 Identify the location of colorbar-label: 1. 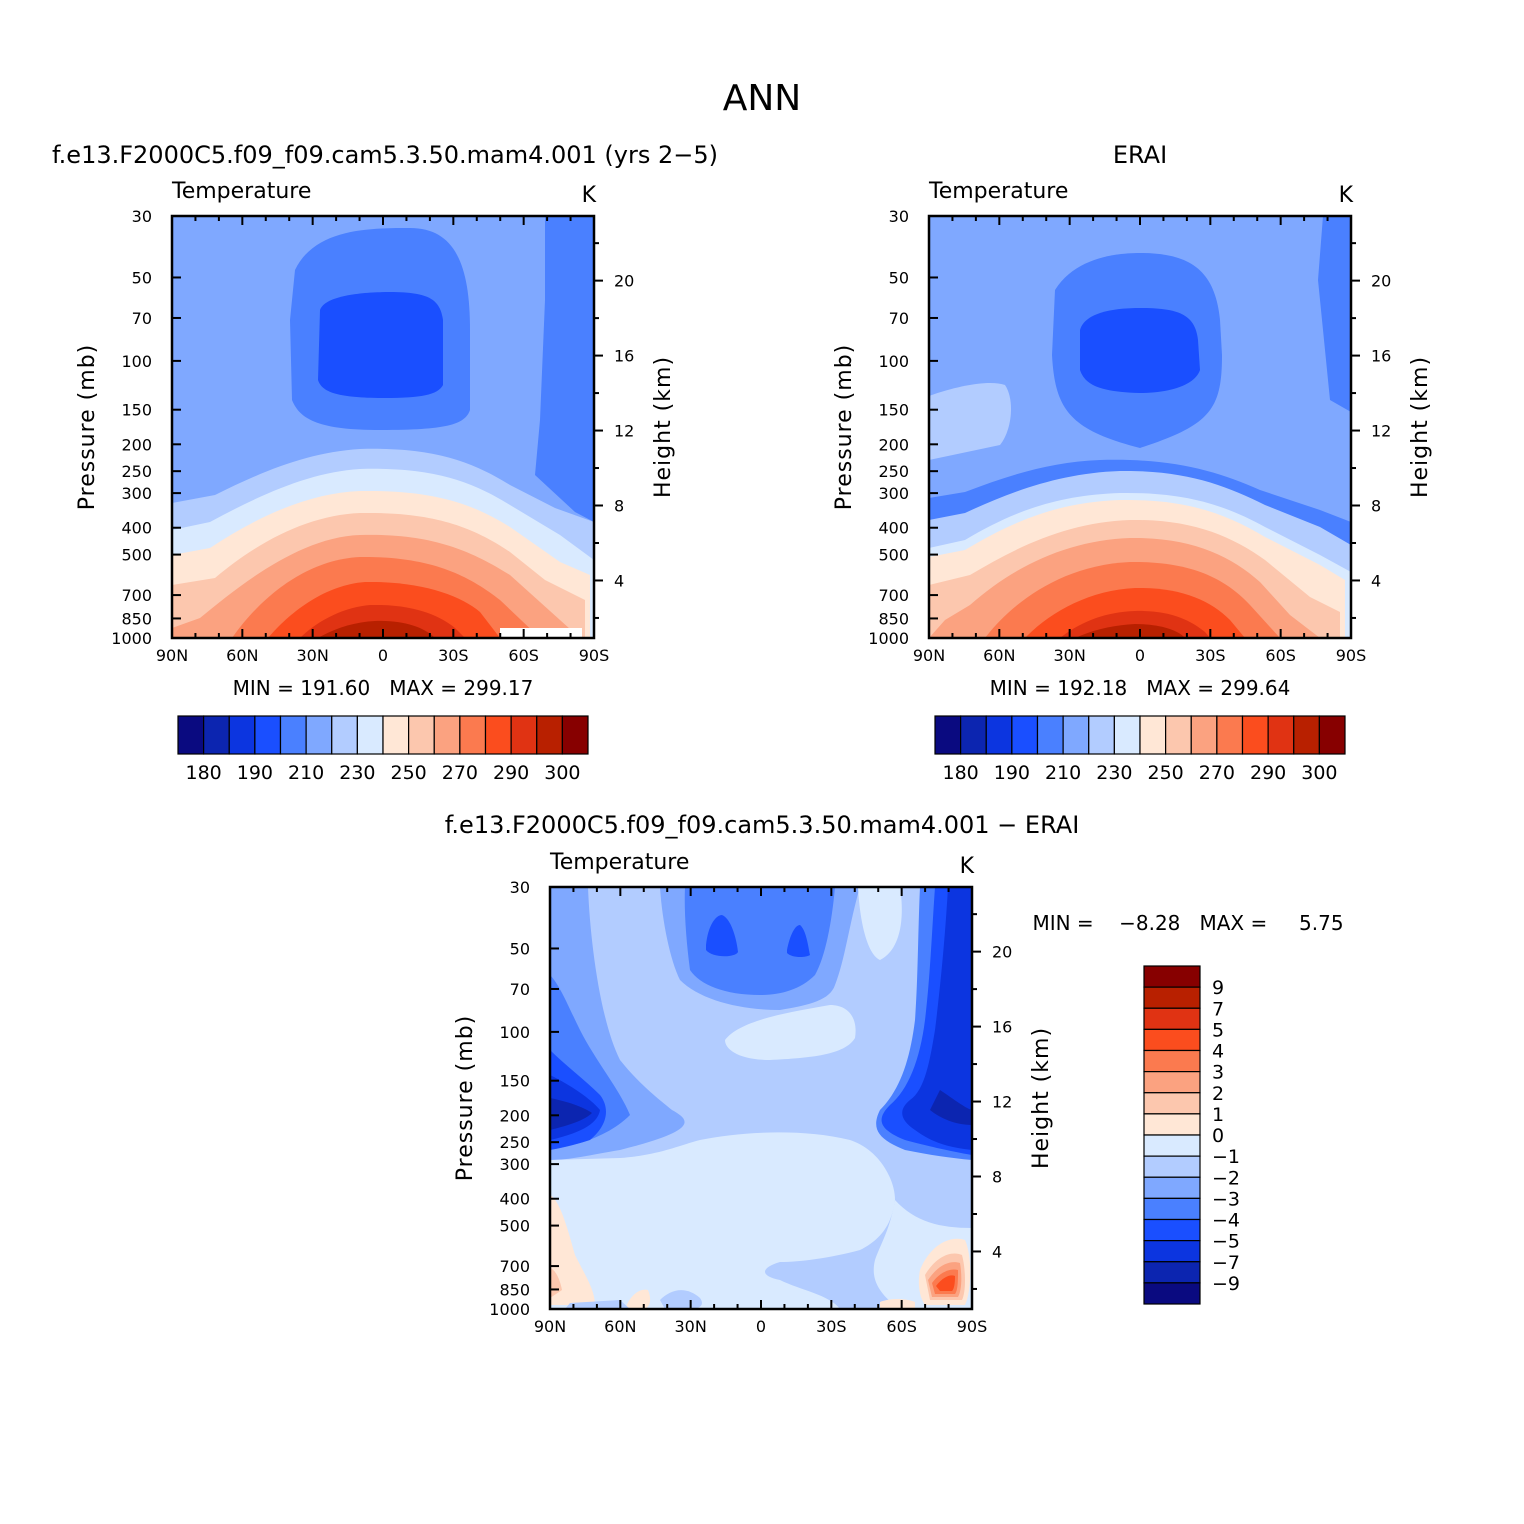
(1218, 1115).